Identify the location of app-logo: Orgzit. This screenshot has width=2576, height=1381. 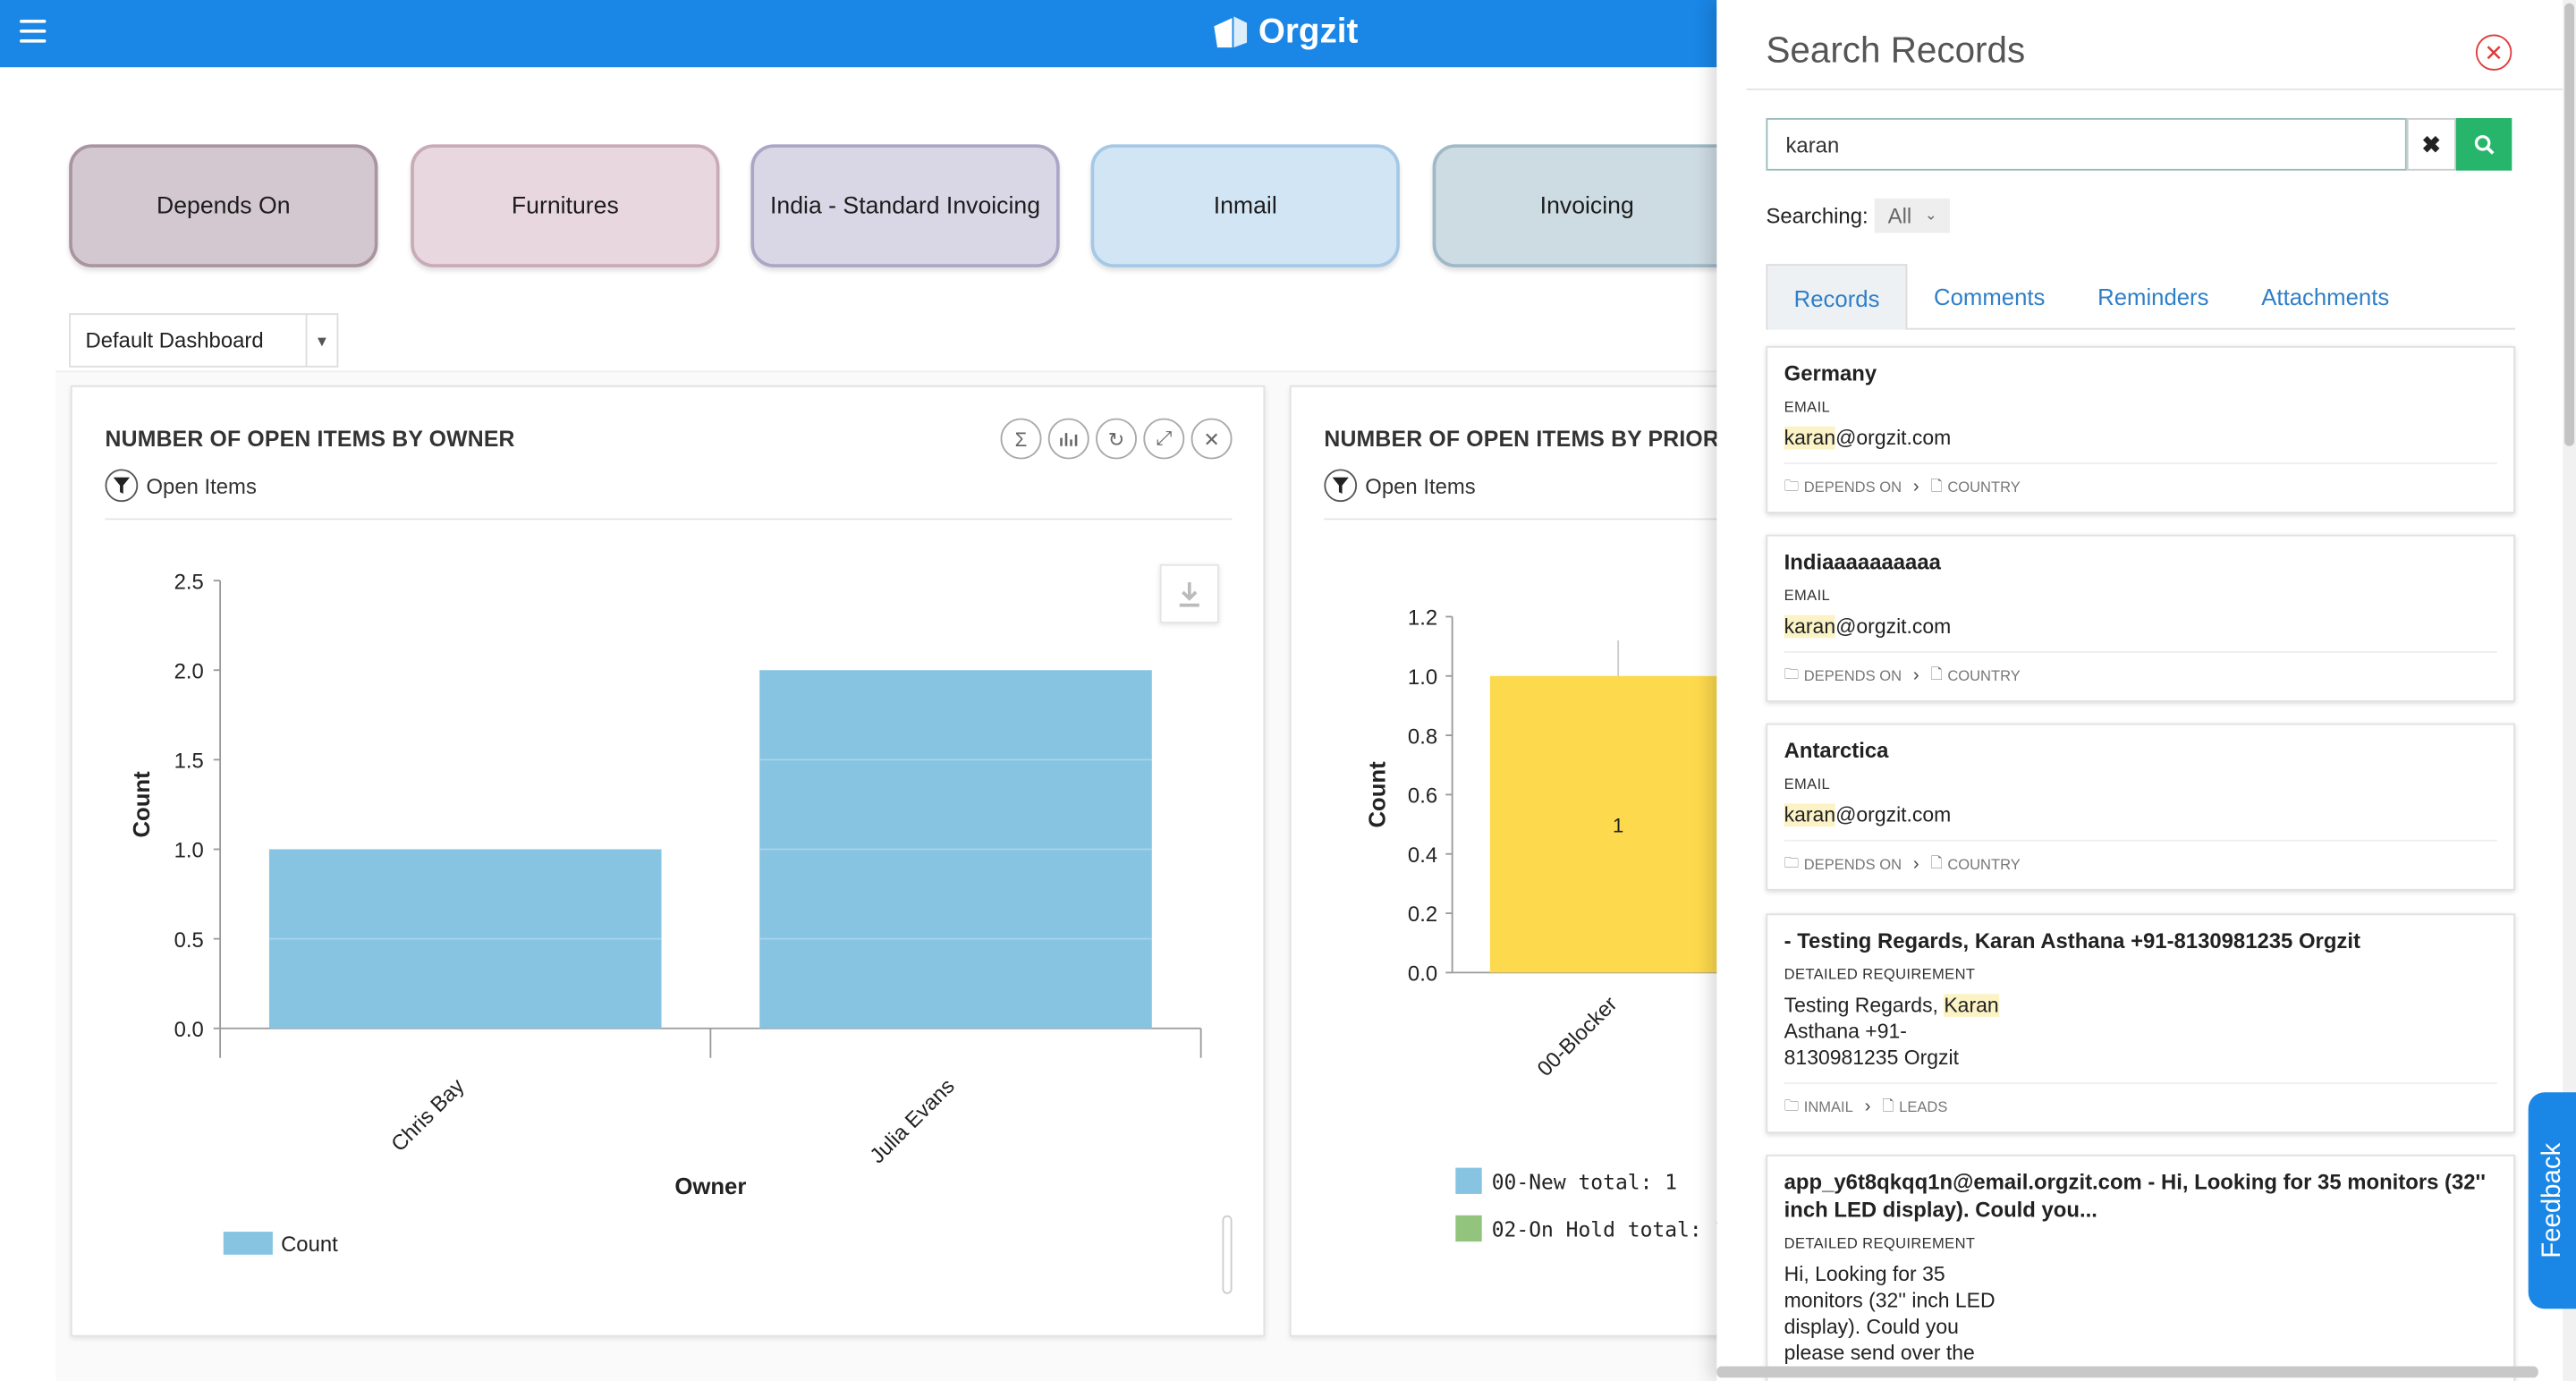
(1284, 32).